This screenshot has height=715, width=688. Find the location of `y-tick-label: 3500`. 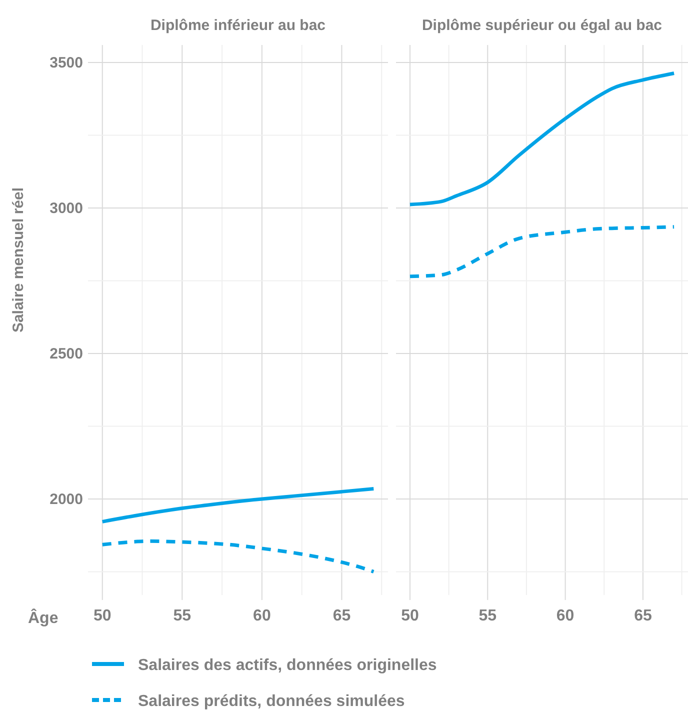

y-tick-label: 3500 is located at coordinates (66, 63).